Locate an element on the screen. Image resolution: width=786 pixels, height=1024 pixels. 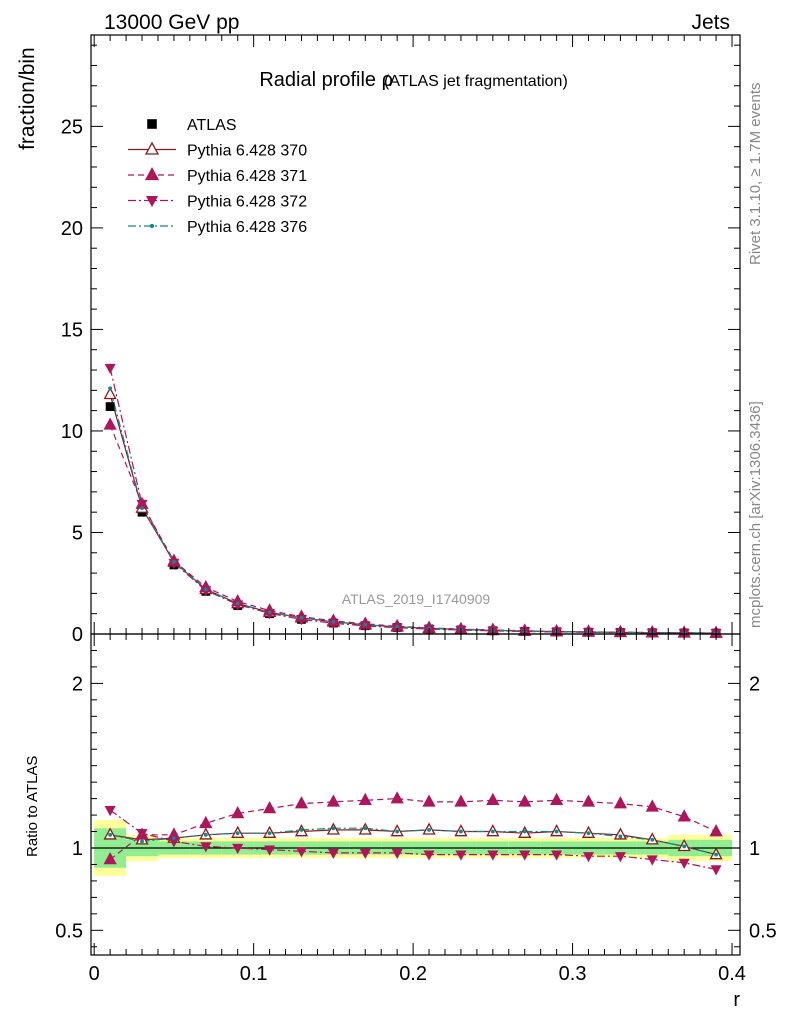
x-tick-label: 0.1 is located at coordinates (254, 974).